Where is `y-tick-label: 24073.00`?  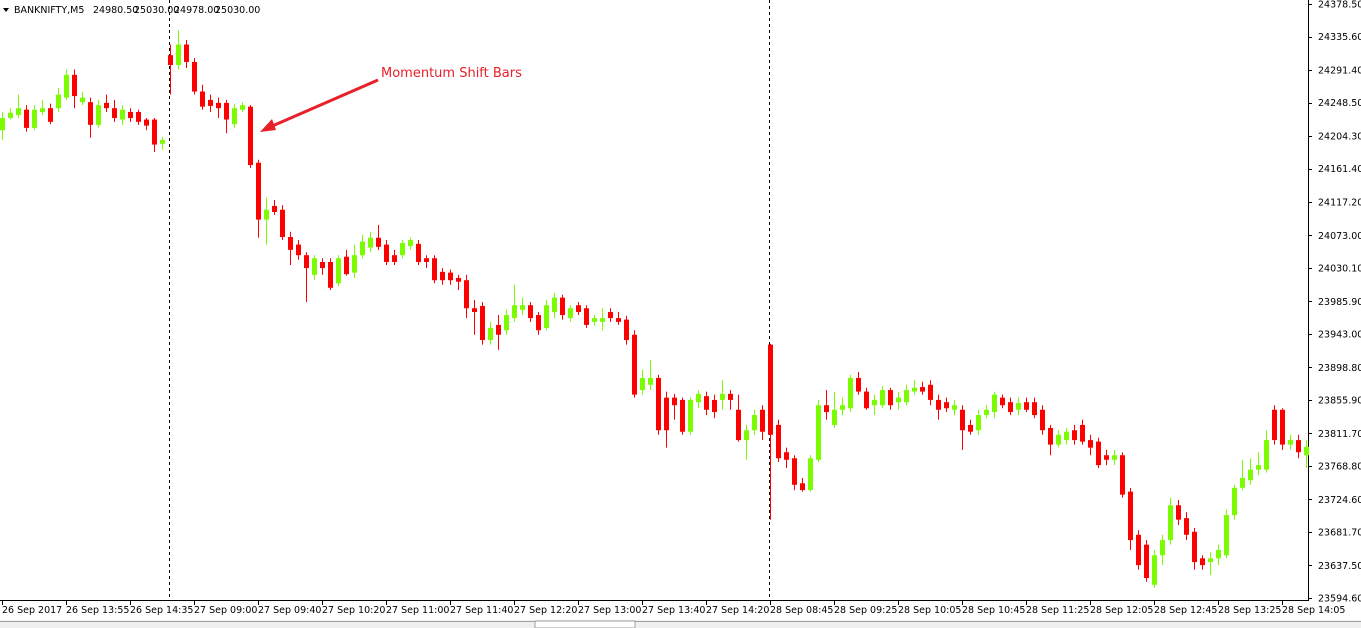
y-tick-label: 24073.00 is located at coordinates (1339, 236).